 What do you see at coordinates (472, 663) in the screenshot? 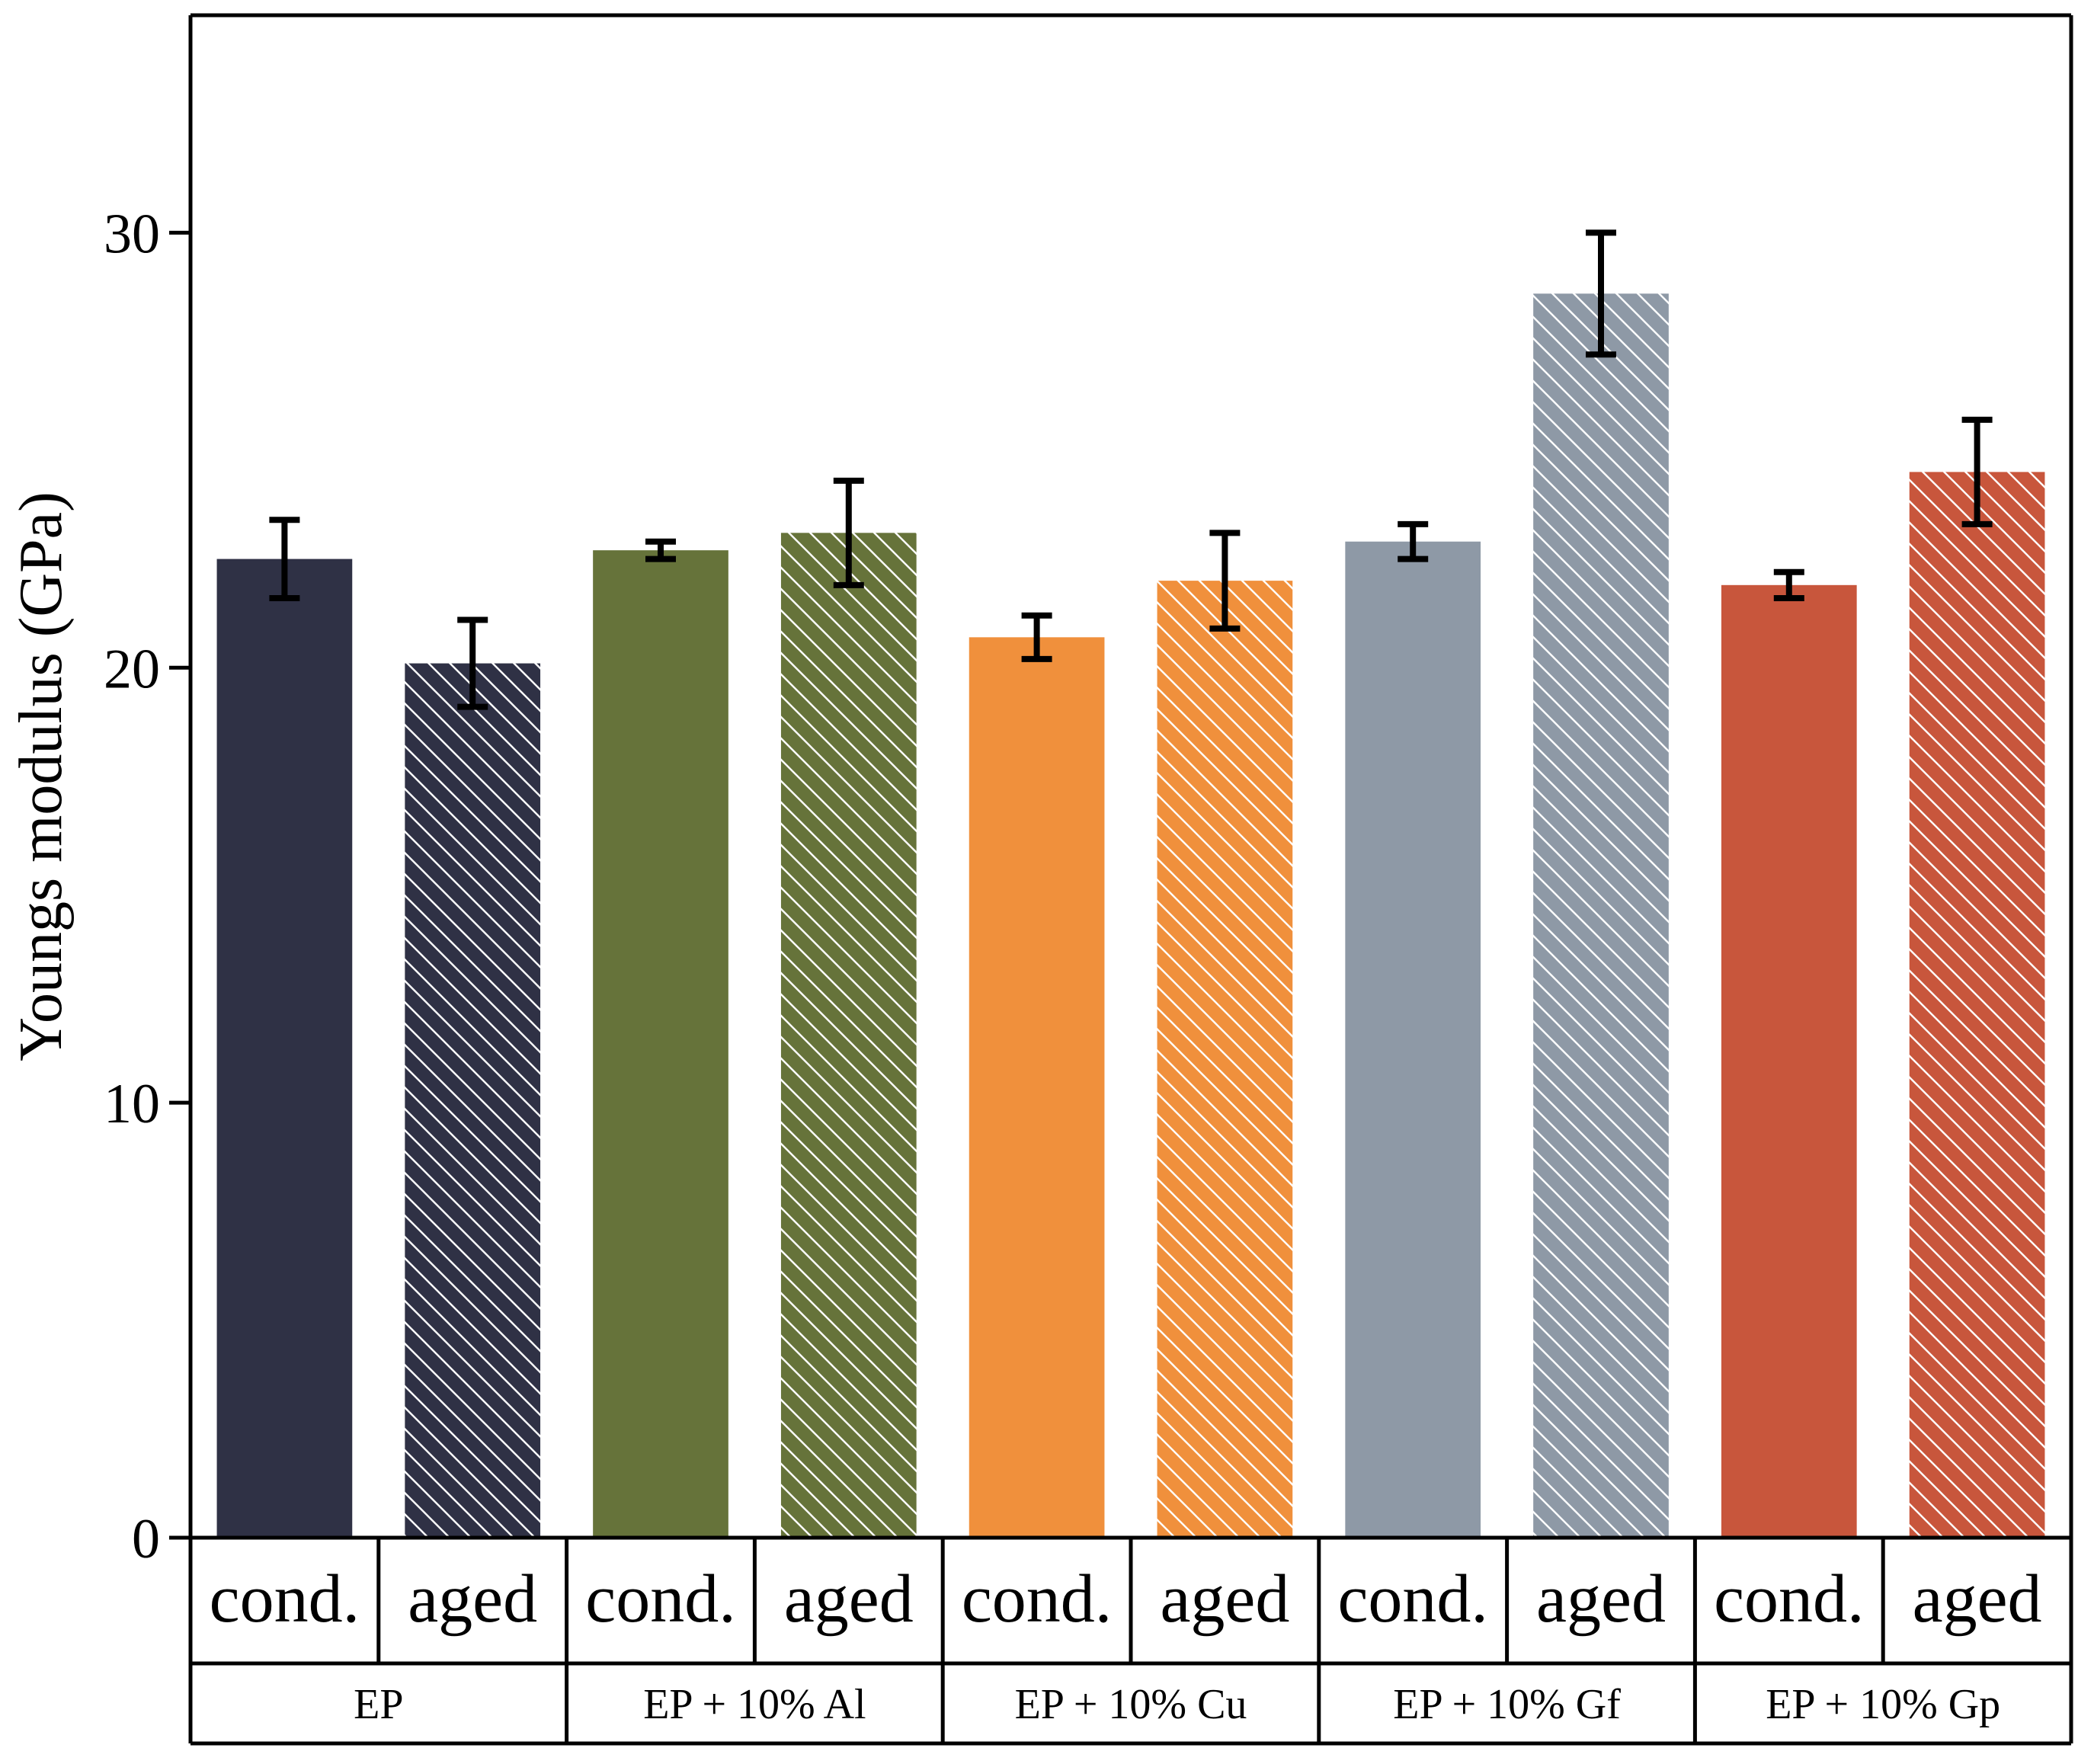
I see `error-bar-ep-aged` at bounding box center [472, 663].